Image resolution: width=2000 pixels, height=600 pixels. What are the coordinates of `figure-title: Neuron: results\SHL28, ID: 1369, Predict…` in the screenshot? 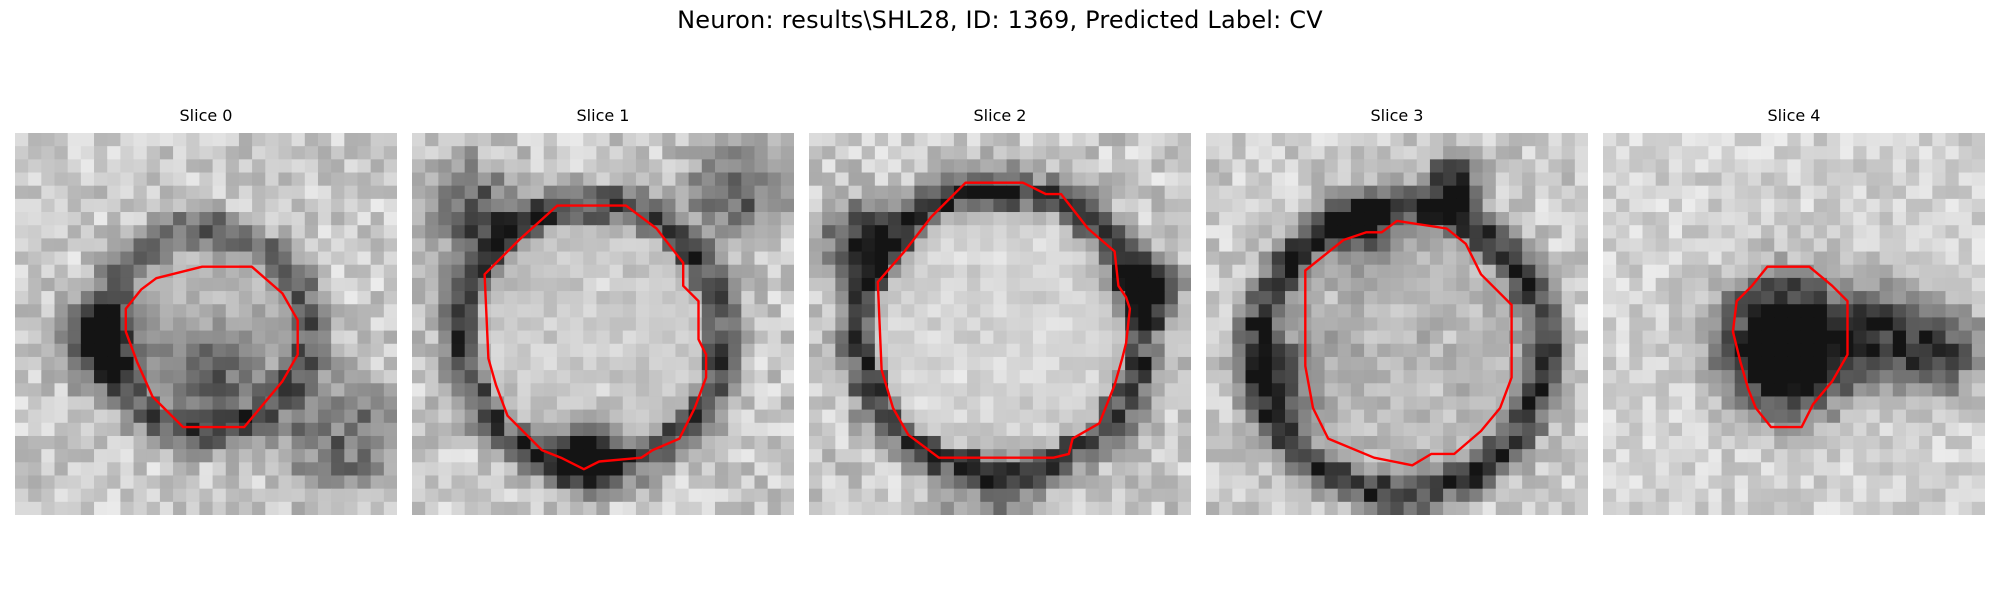 It's located at (1000, 20).